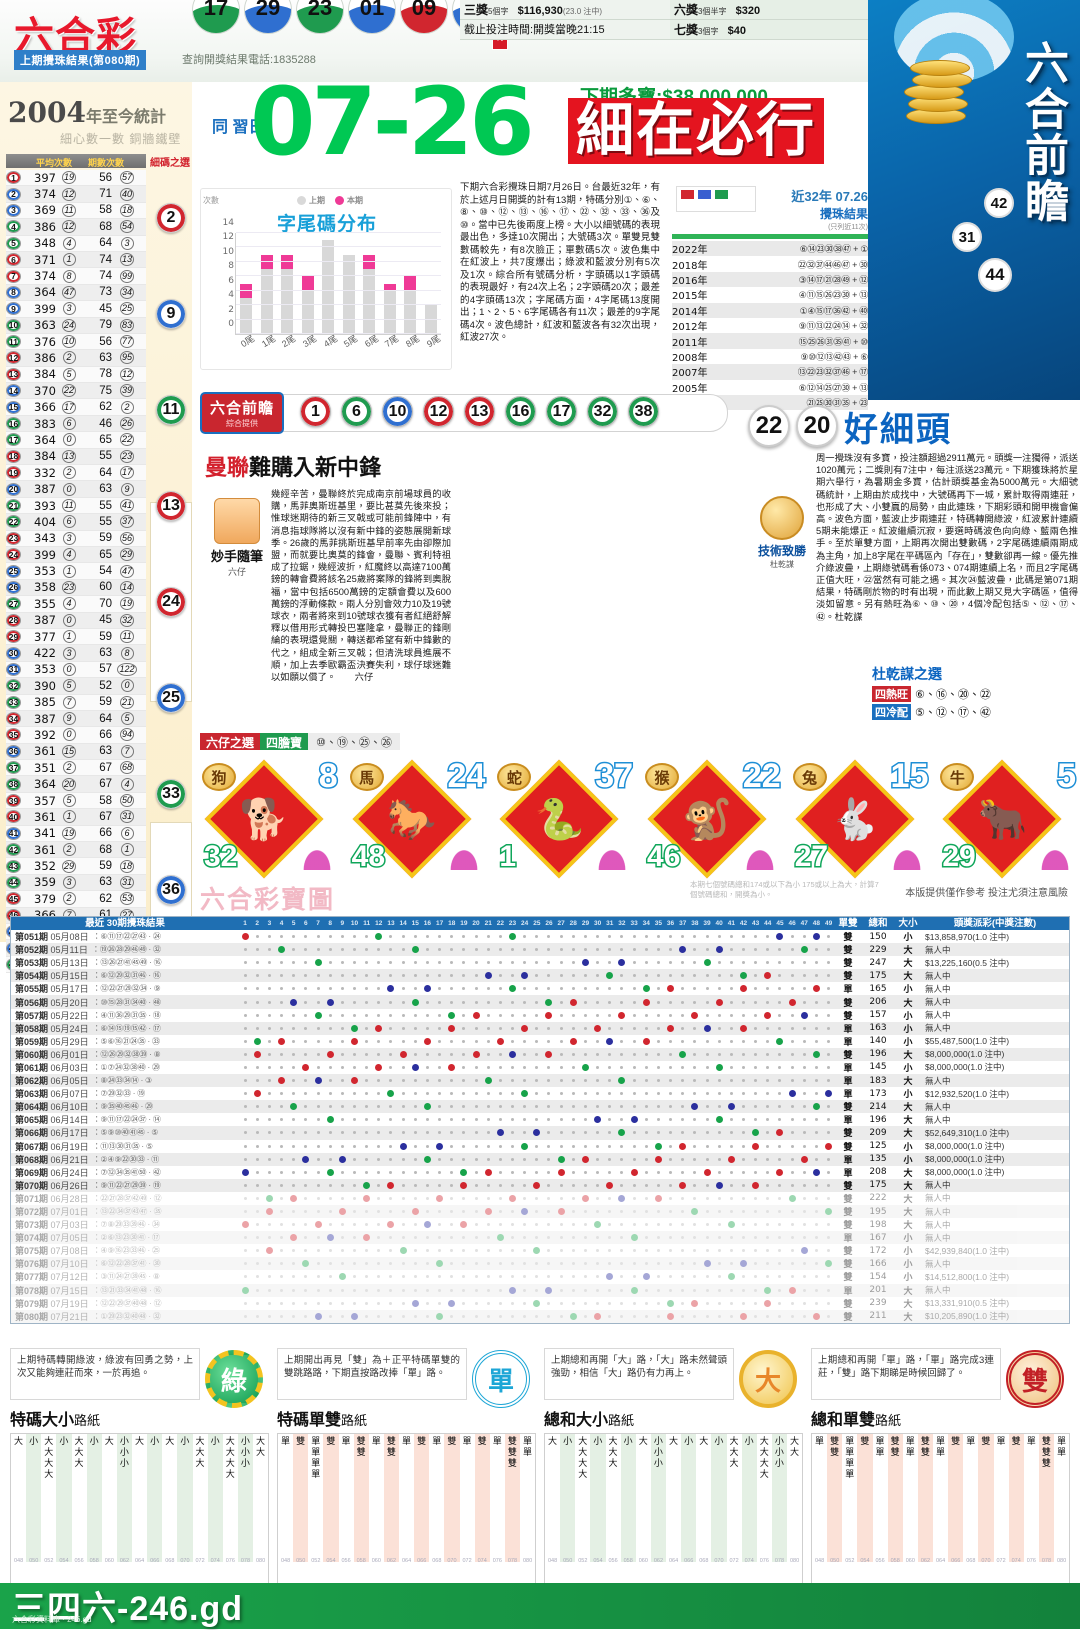 This screenshot has height=1630, width=1080. What do you see at coordinates (76, 211) in the screenshot?
I see `stat-row: 3 369 11 58 18` at bounding box center [76, 211].